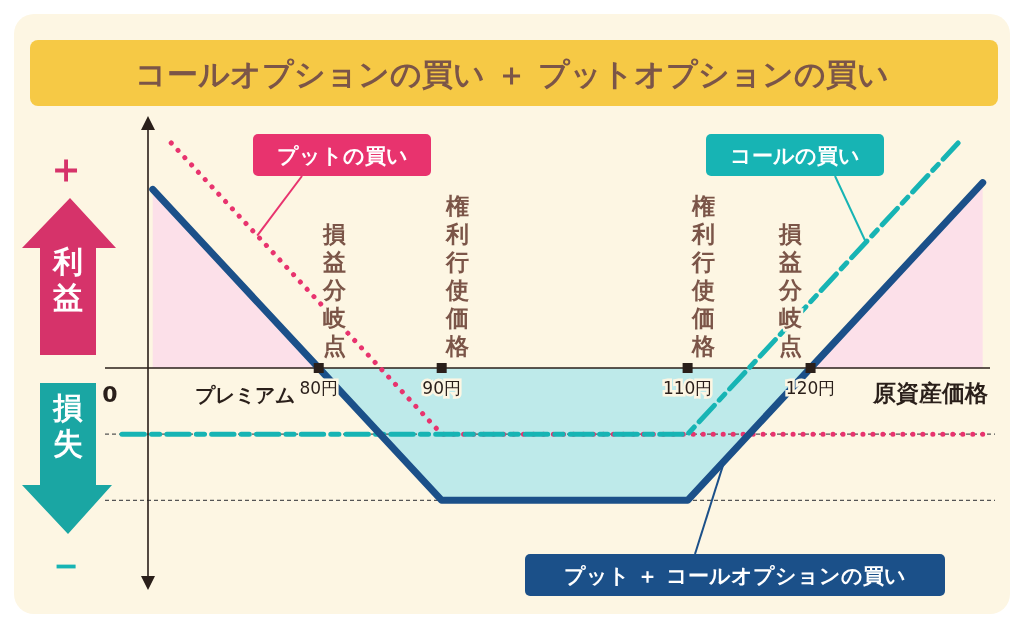 The width and height of the screenshot is (1024, 630). What do you see at coordinates (335, 290) in the screenshot?
I see `annotation: 損益分岐点` at bounding box center [335, 290].